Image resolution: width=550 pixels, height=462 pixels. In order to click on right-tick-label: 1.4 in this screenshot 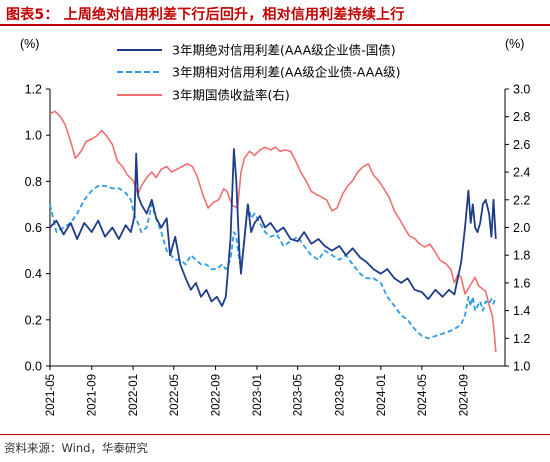, I will do `click(521, 311)`.